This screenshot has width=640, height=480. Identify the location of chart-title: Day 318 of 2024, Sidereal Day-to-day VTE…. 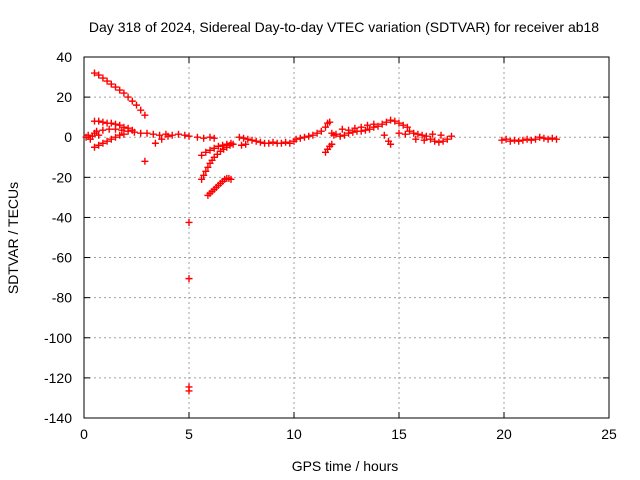
(344, 27).